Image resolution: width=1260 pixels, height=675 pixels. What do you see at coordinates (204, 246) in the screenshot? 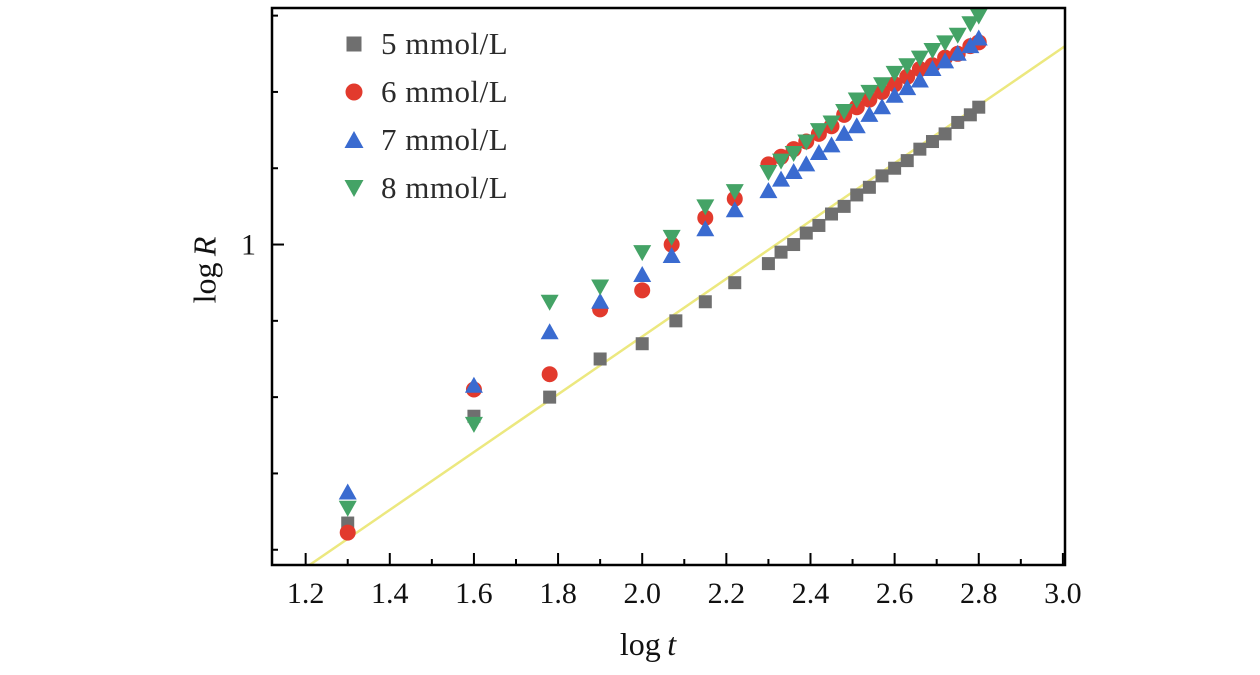
I see `y-axis-label-variable: R` at bounding box center [204, 246].